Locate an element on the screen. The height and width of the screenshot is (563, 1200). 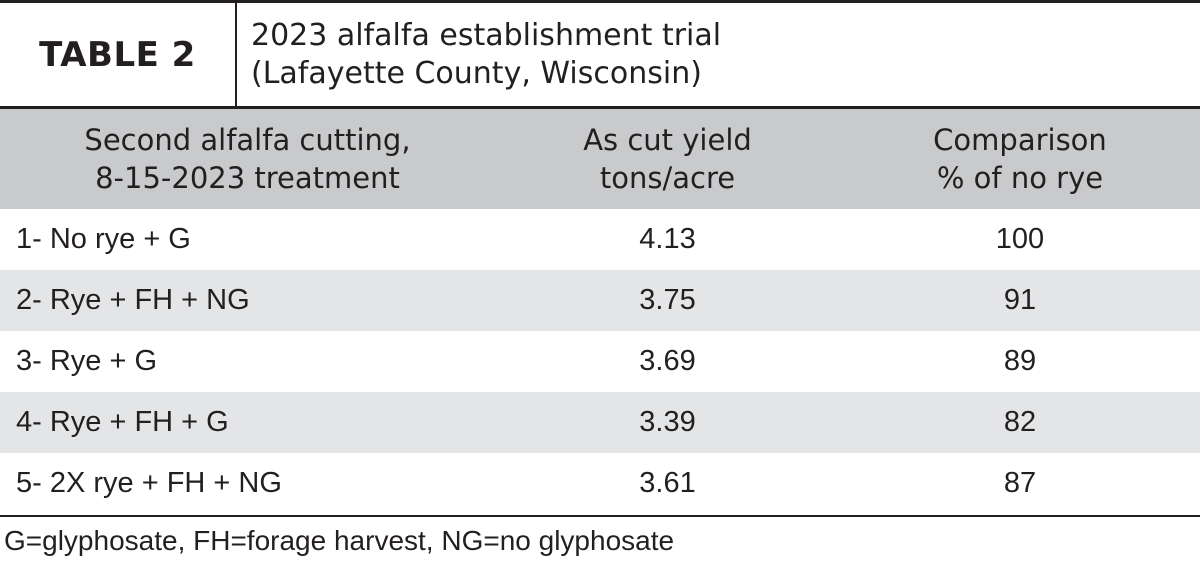
yield-cell: 3.75 is located at coordinates (667, 300).